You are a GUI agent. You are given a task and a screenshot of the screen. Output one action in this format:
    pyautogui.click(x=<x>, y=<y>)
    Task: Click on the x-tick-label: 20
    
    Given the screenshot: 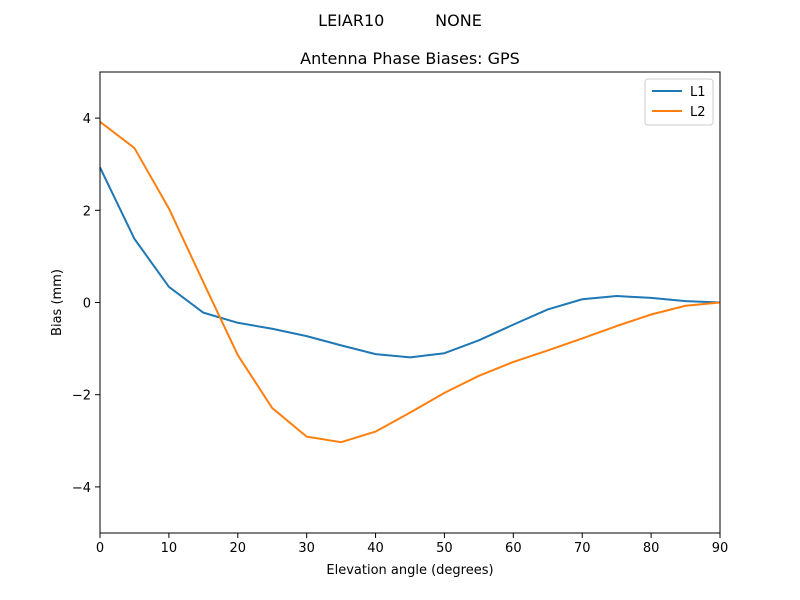 What is the action you would take?
    pyautogui.click(x=238, y=548)
    